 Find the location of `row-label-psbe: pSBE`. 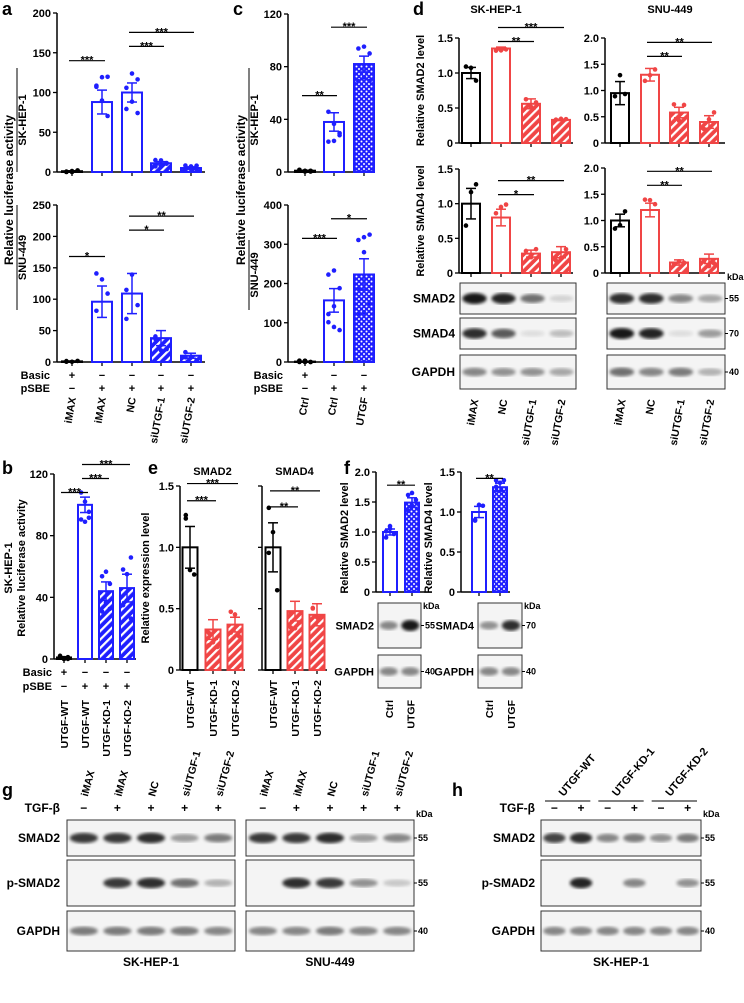

row-label-psbe: pSBE is located at coordinates (35, 389).